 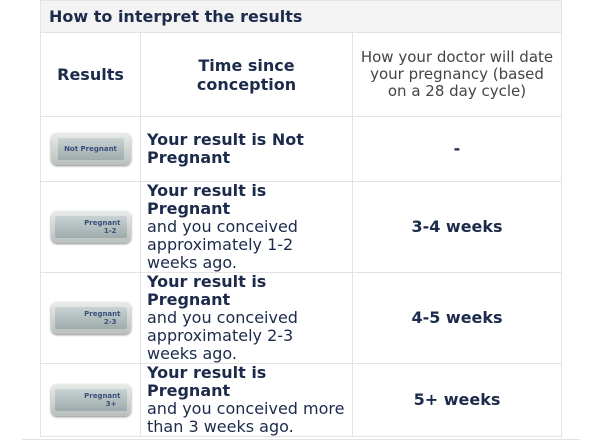 I want to click on doctor-dating: 5+ weeks, so click(x=457, y=400).